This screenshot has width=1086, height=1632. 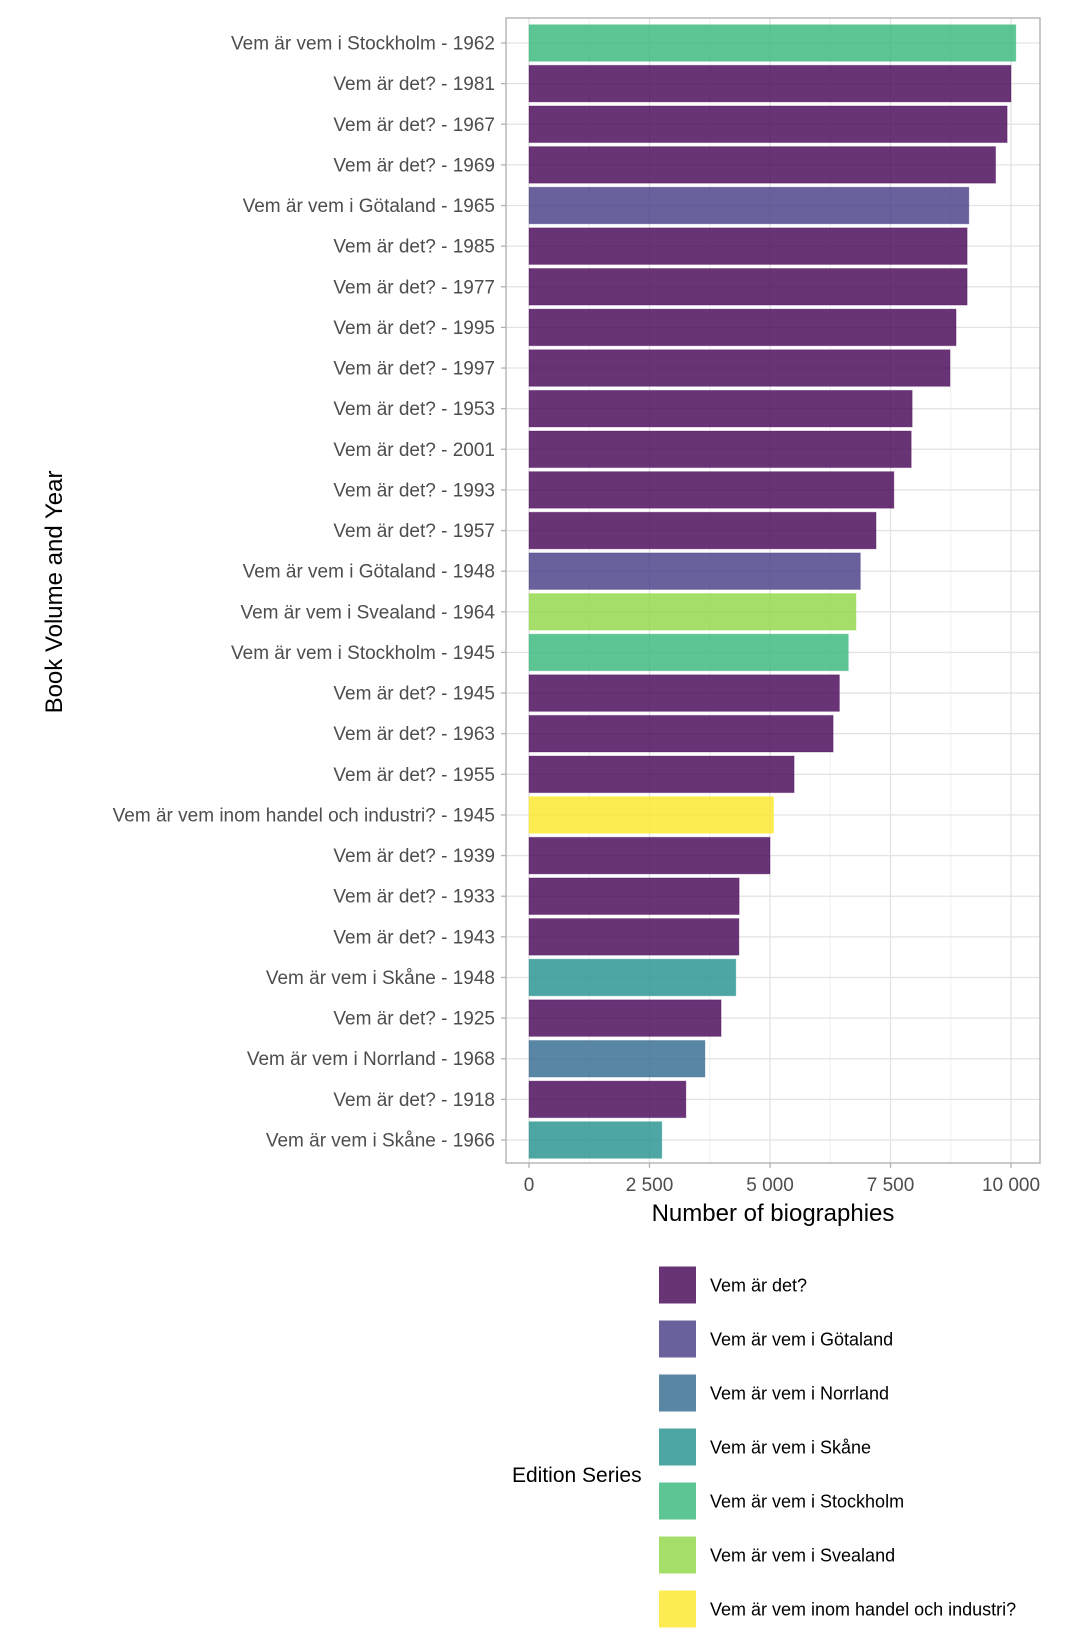 I want to click on legend-label: Vem är vem i Svealand, so click(x=802, y=1556).